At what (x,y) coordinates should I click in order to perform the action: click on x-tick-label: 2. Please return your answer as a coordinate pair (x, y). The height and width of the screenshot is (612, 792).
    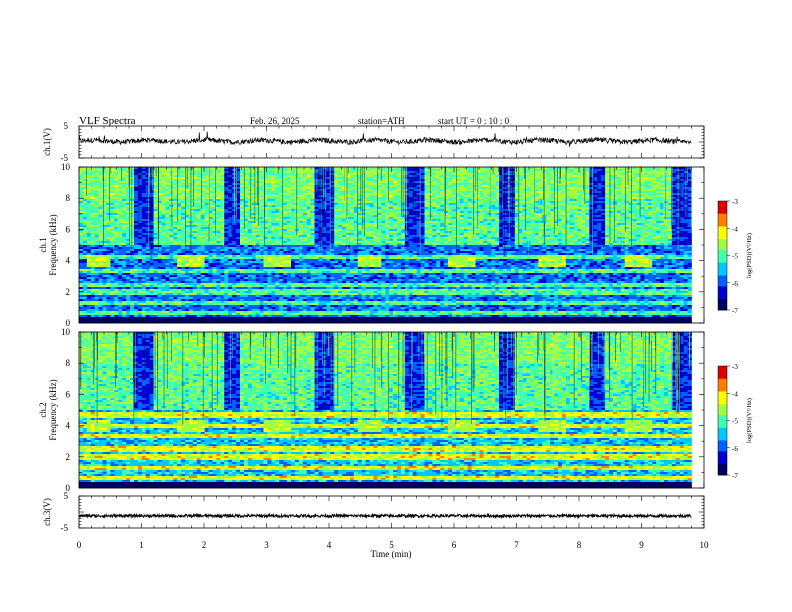
    Looking at the image, I should click on (204, 545).